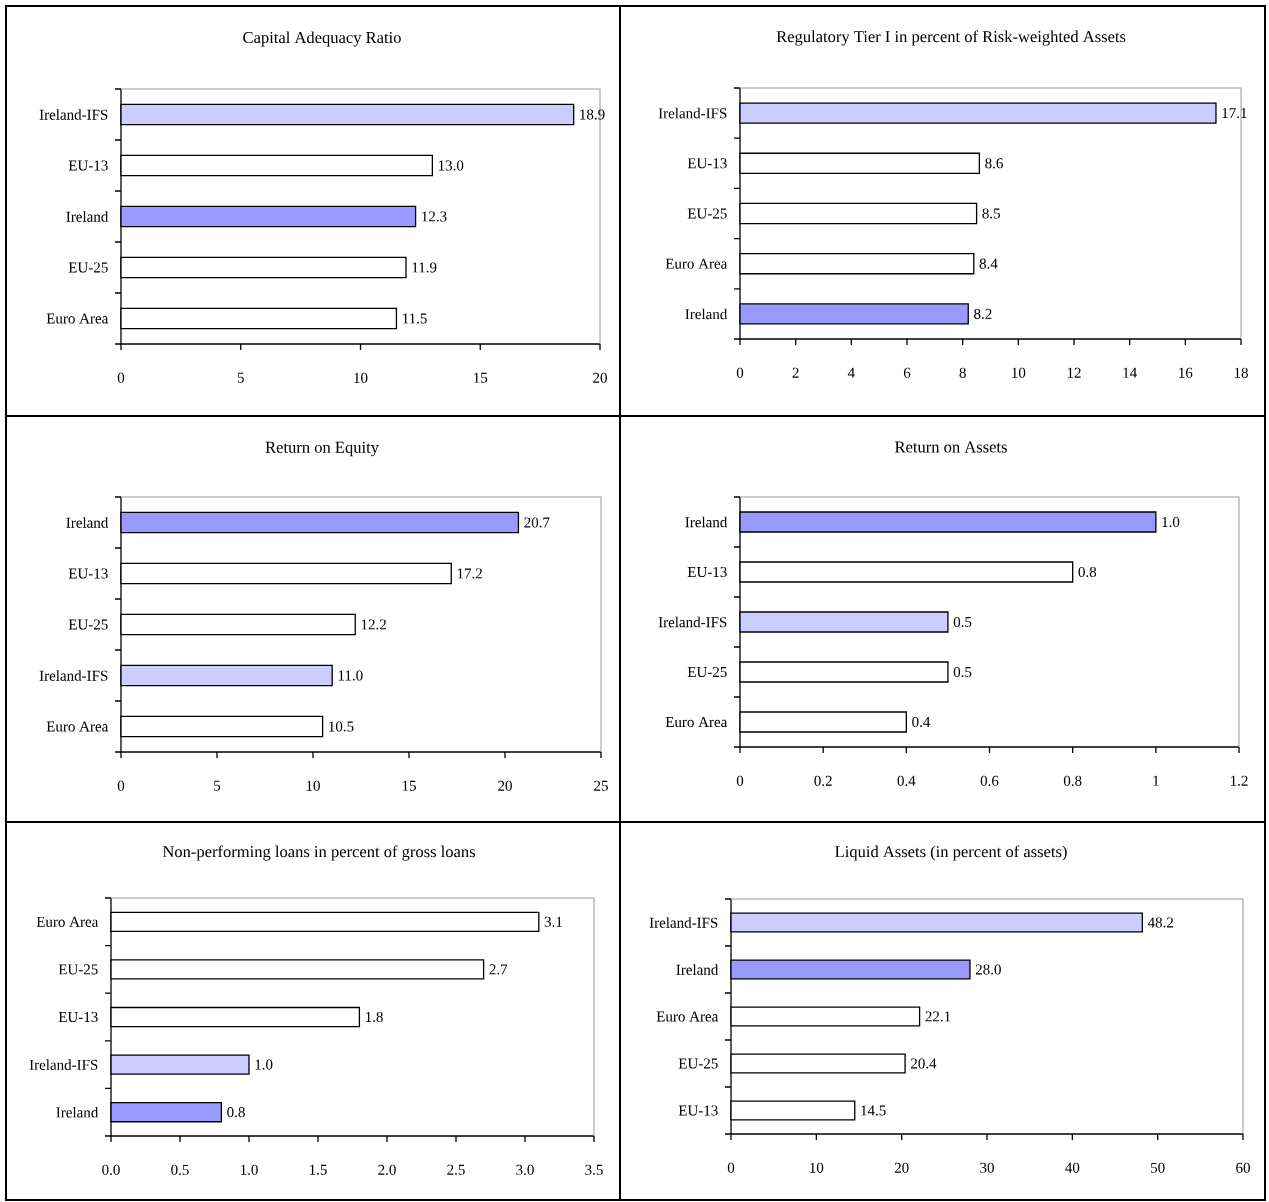  What do you see at coordinates (991, 213) in the screenshot?
I see `data-label: 8.5` at bounding box center [991, 213].